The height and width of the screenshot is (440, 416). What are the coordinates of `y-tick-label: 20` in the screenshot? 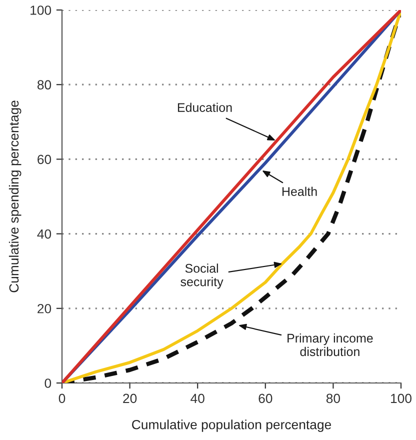 It's located at (45, 309).